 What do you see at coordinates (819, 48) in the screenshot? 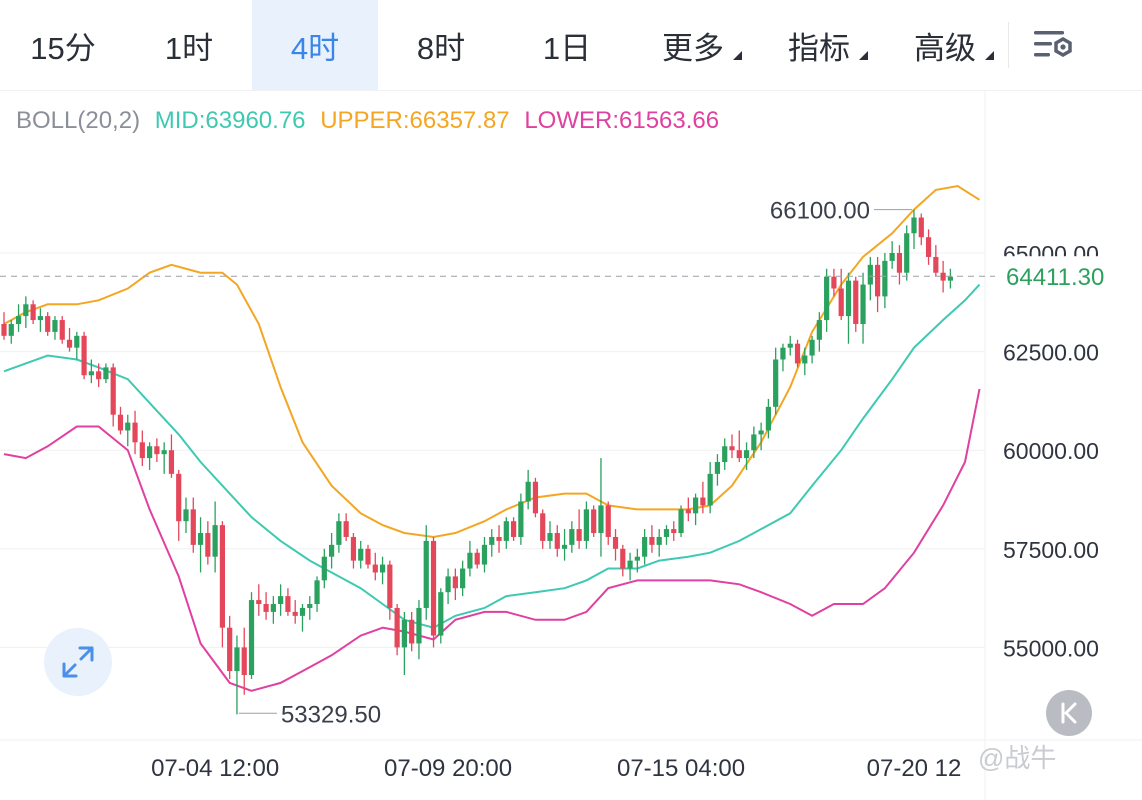
I see `tab-label: 指标` at bounding box center [819, 48].